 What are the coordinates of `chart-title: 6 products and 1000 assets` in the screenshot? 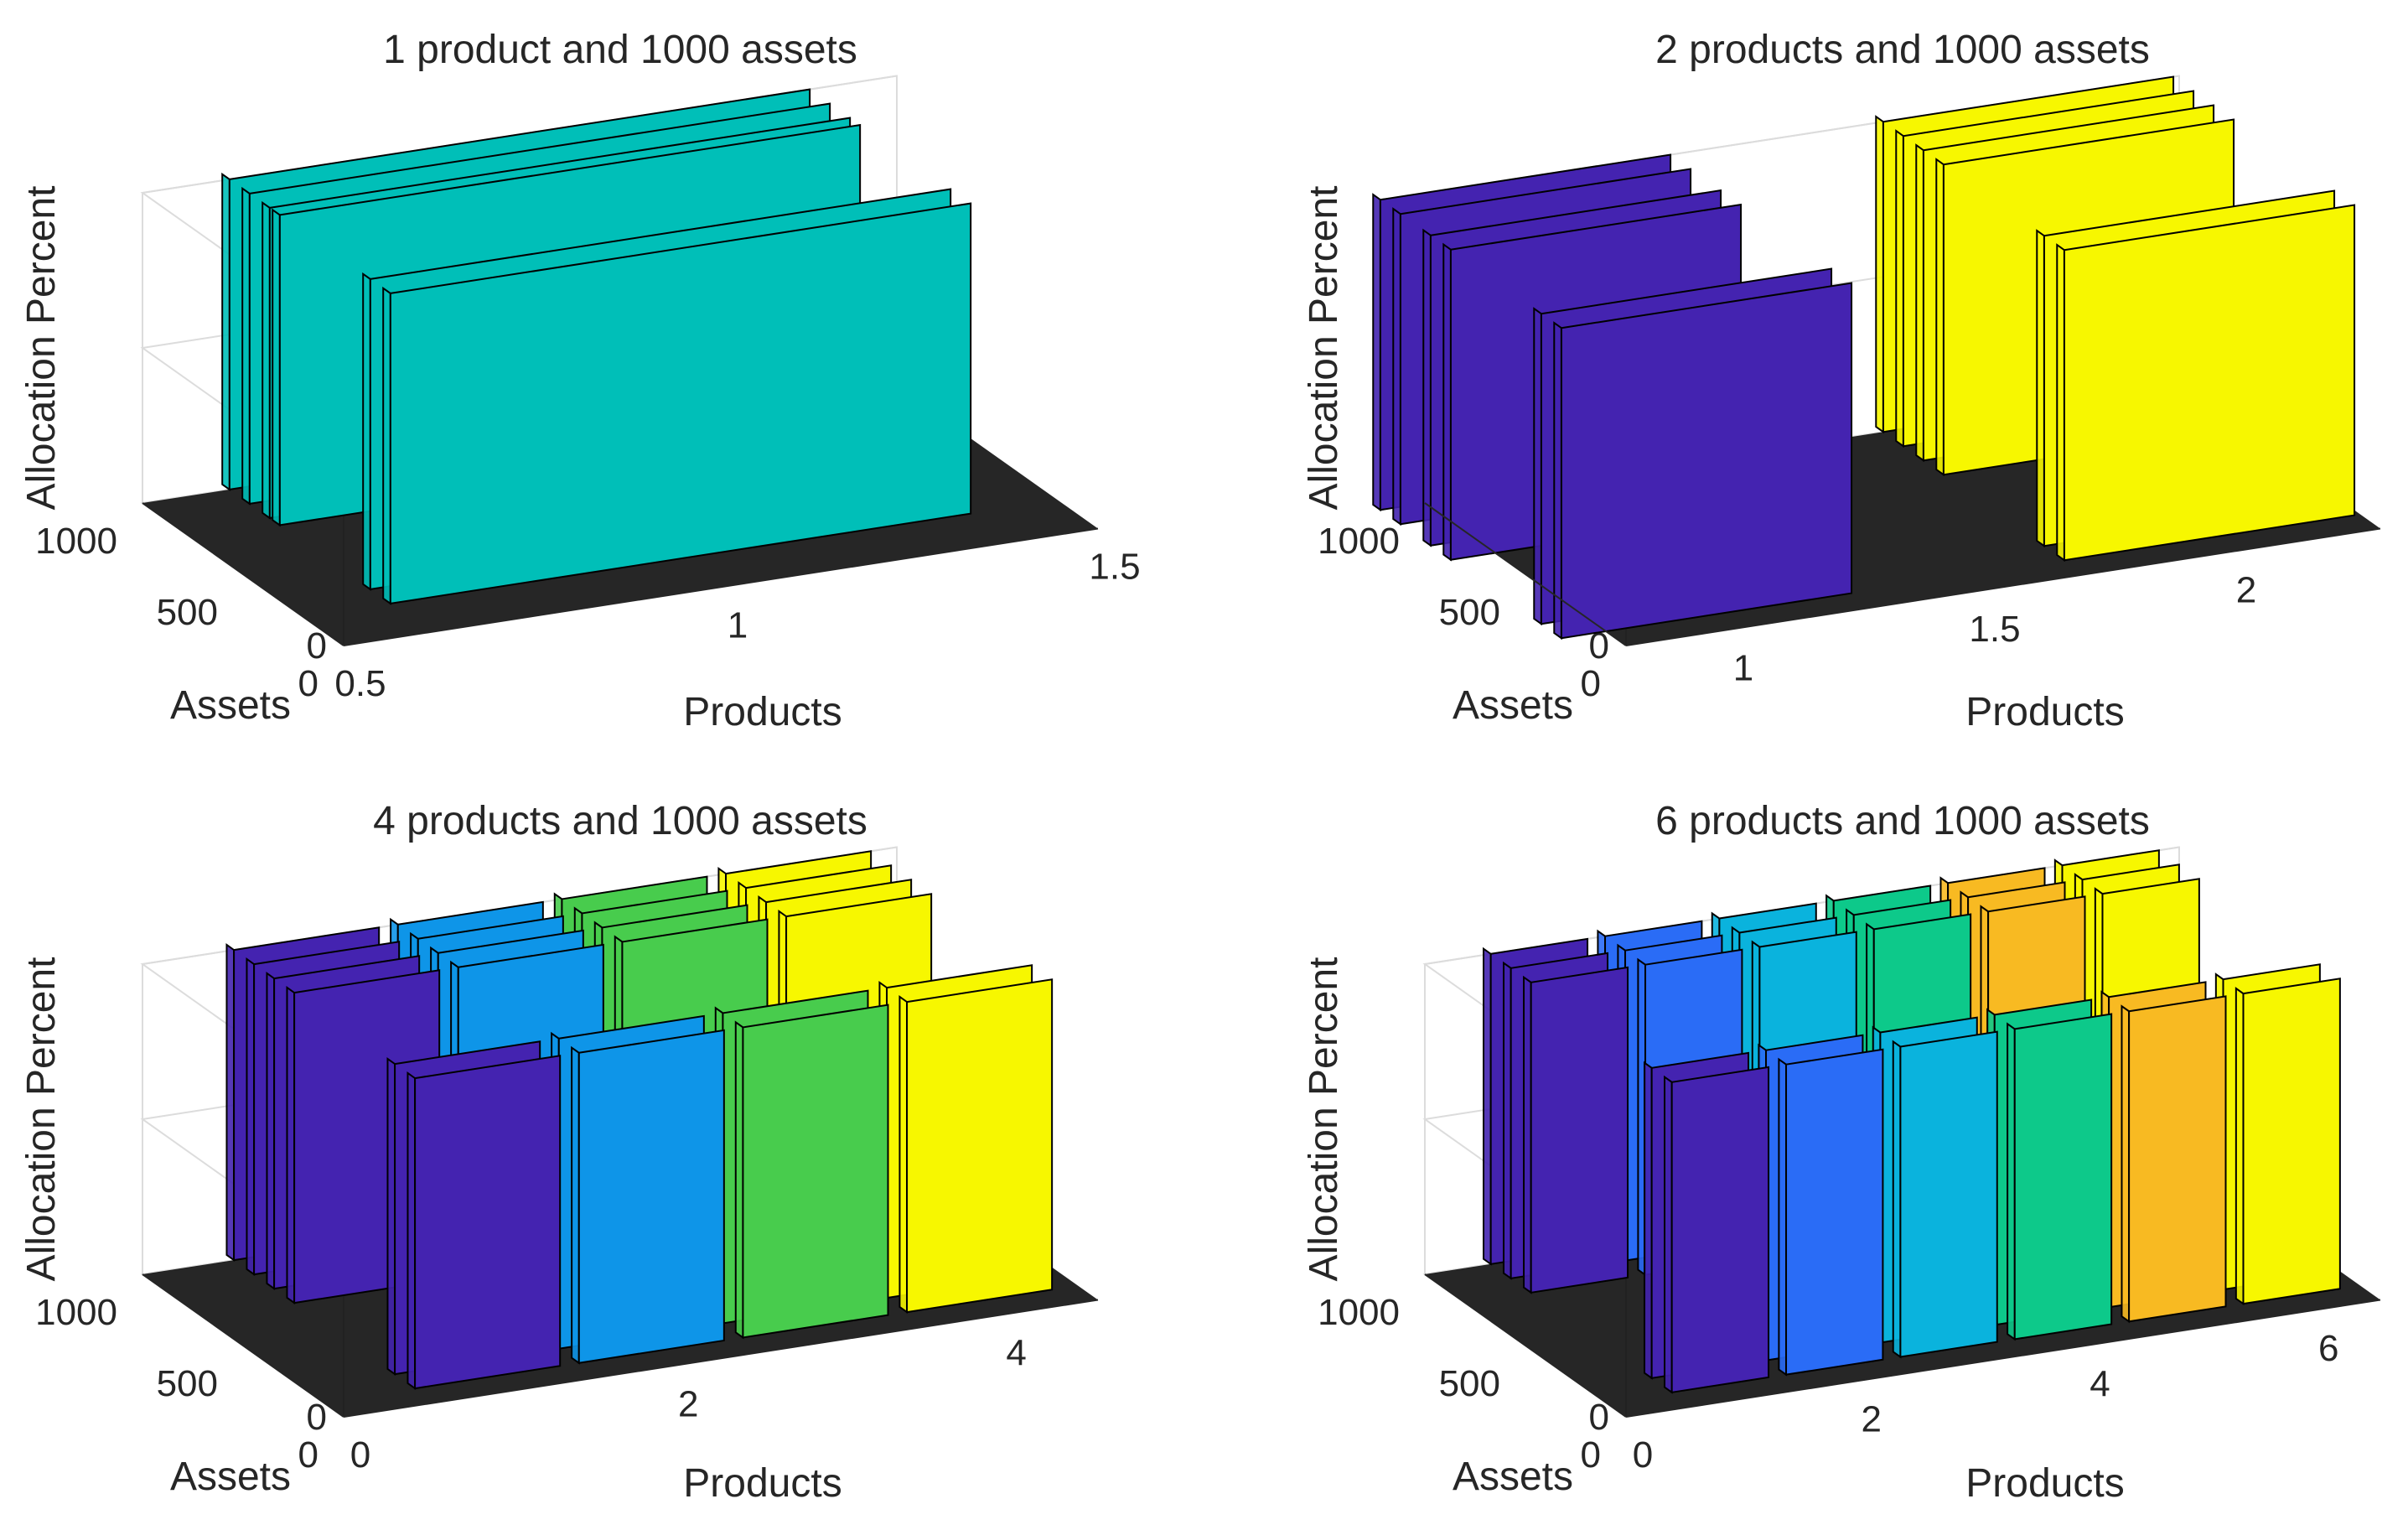 It's located at (1903, 821).